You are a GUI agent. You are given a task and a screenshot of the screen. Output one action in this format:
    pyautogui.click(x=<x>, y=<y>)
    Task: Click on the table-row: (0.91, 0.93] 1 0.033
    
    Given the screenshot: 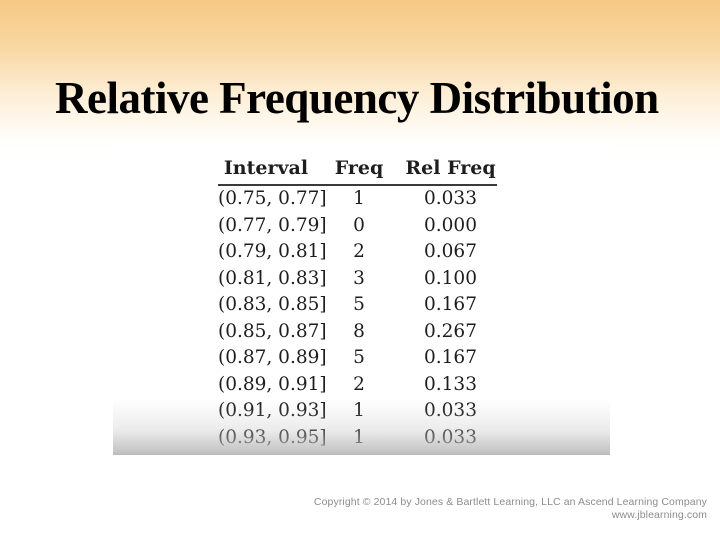 What is the action you would take?
    pyautogui.click(x=357, y=411)
    